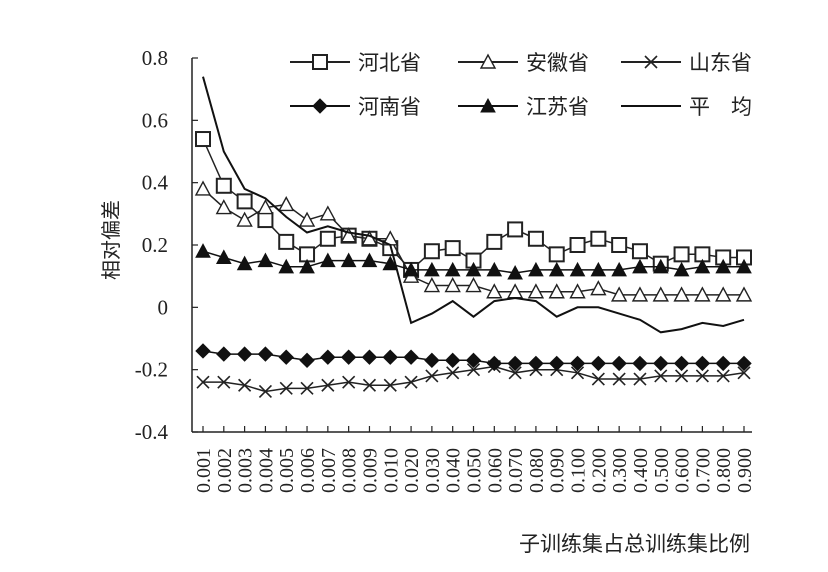 The height and width of the screenshot is (572, 828). Describe the element at coordinates (391, 470) in the screenshot. I see `x-tick-label: 0.010` at that location.